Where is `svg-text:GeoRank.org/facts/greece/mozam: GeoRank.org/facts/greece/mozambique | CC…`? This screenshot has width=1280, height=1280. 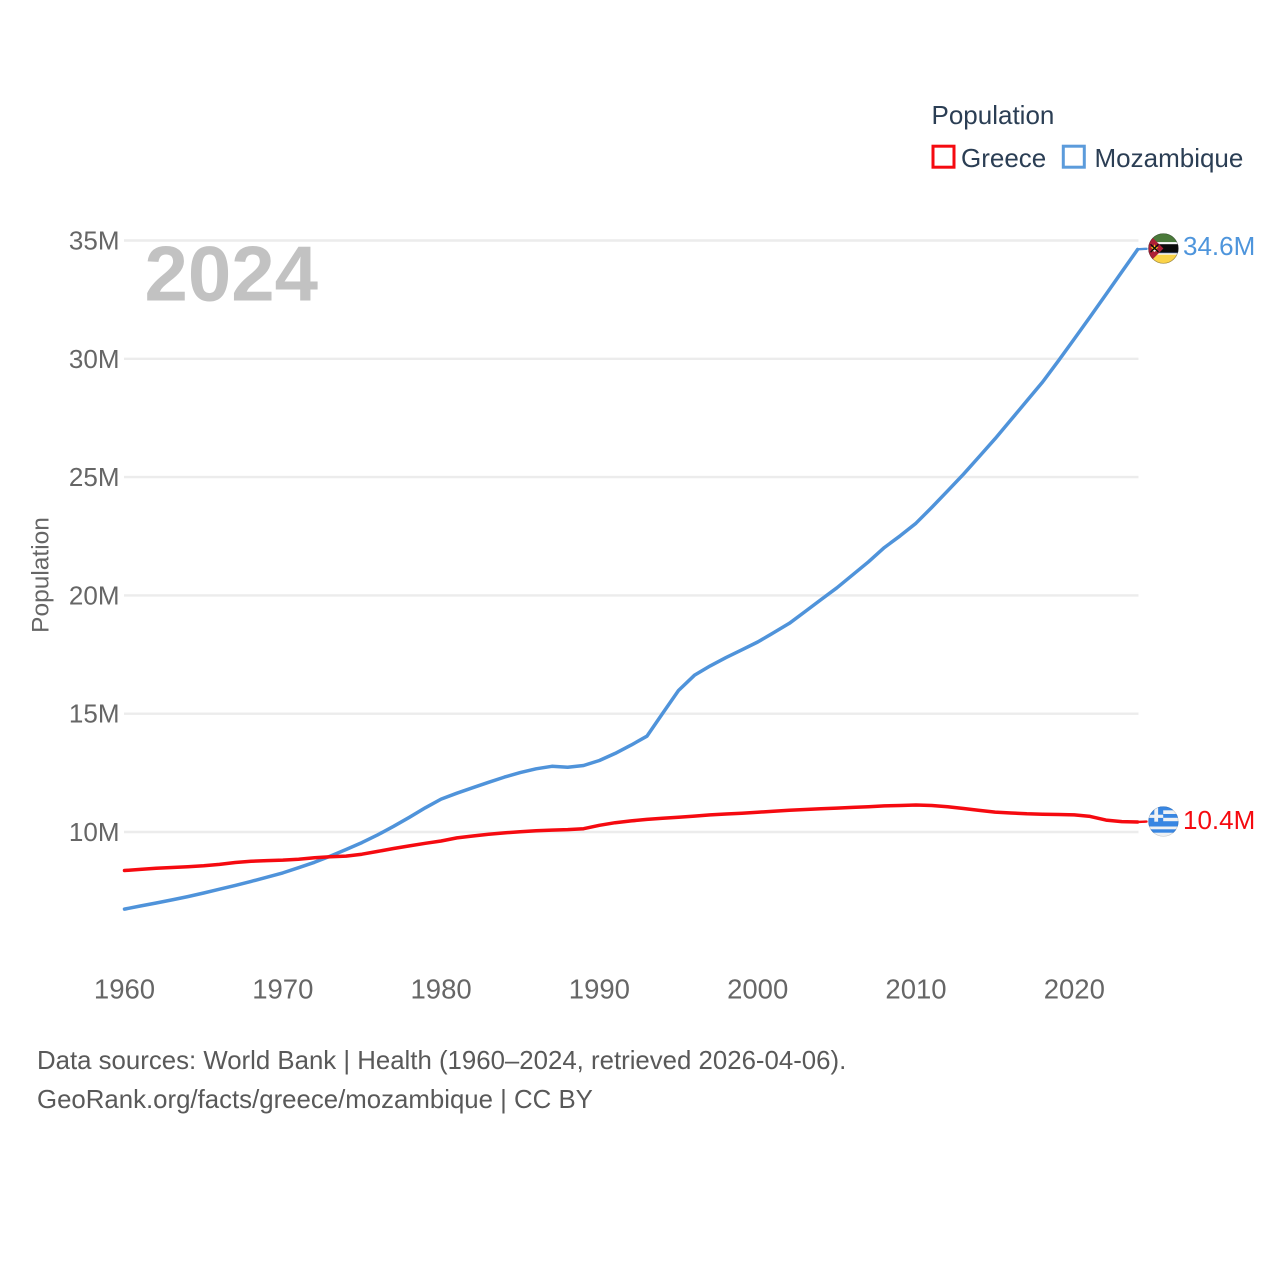
svg-text:GeoRank.org/facts/greece/mozam: GeoRank.org/facts/greece/mozambique | CC… is located at coordinates (315, 1100).